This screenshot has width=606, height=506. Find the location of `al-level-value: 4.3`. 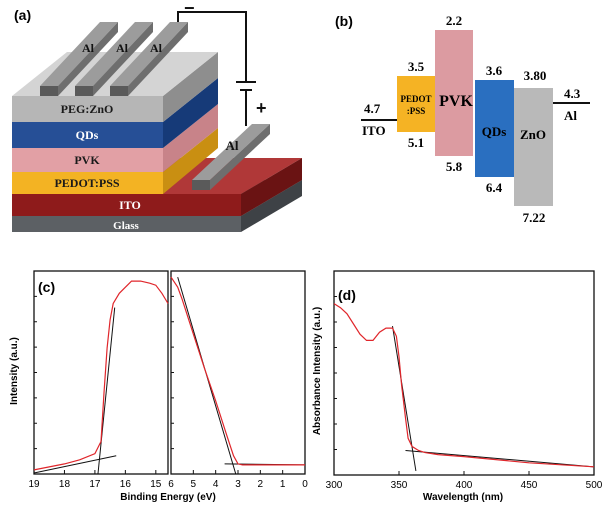

al-level-value: 4.3 is located at coordinates (572, 93).